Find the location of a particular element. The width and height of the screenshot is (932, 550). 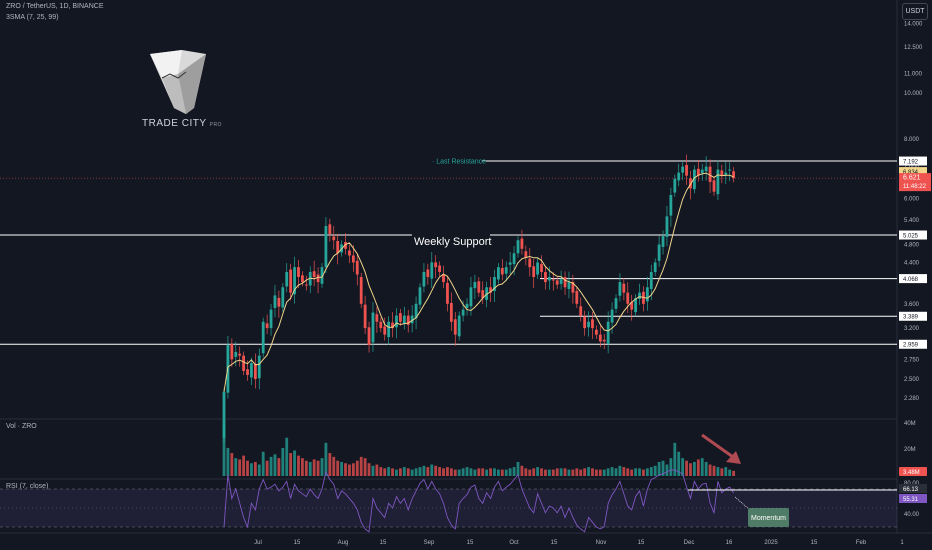

symbol-title: ZRO / TetherUS, 1D, BINANCE is located at coordinates (55, 6).